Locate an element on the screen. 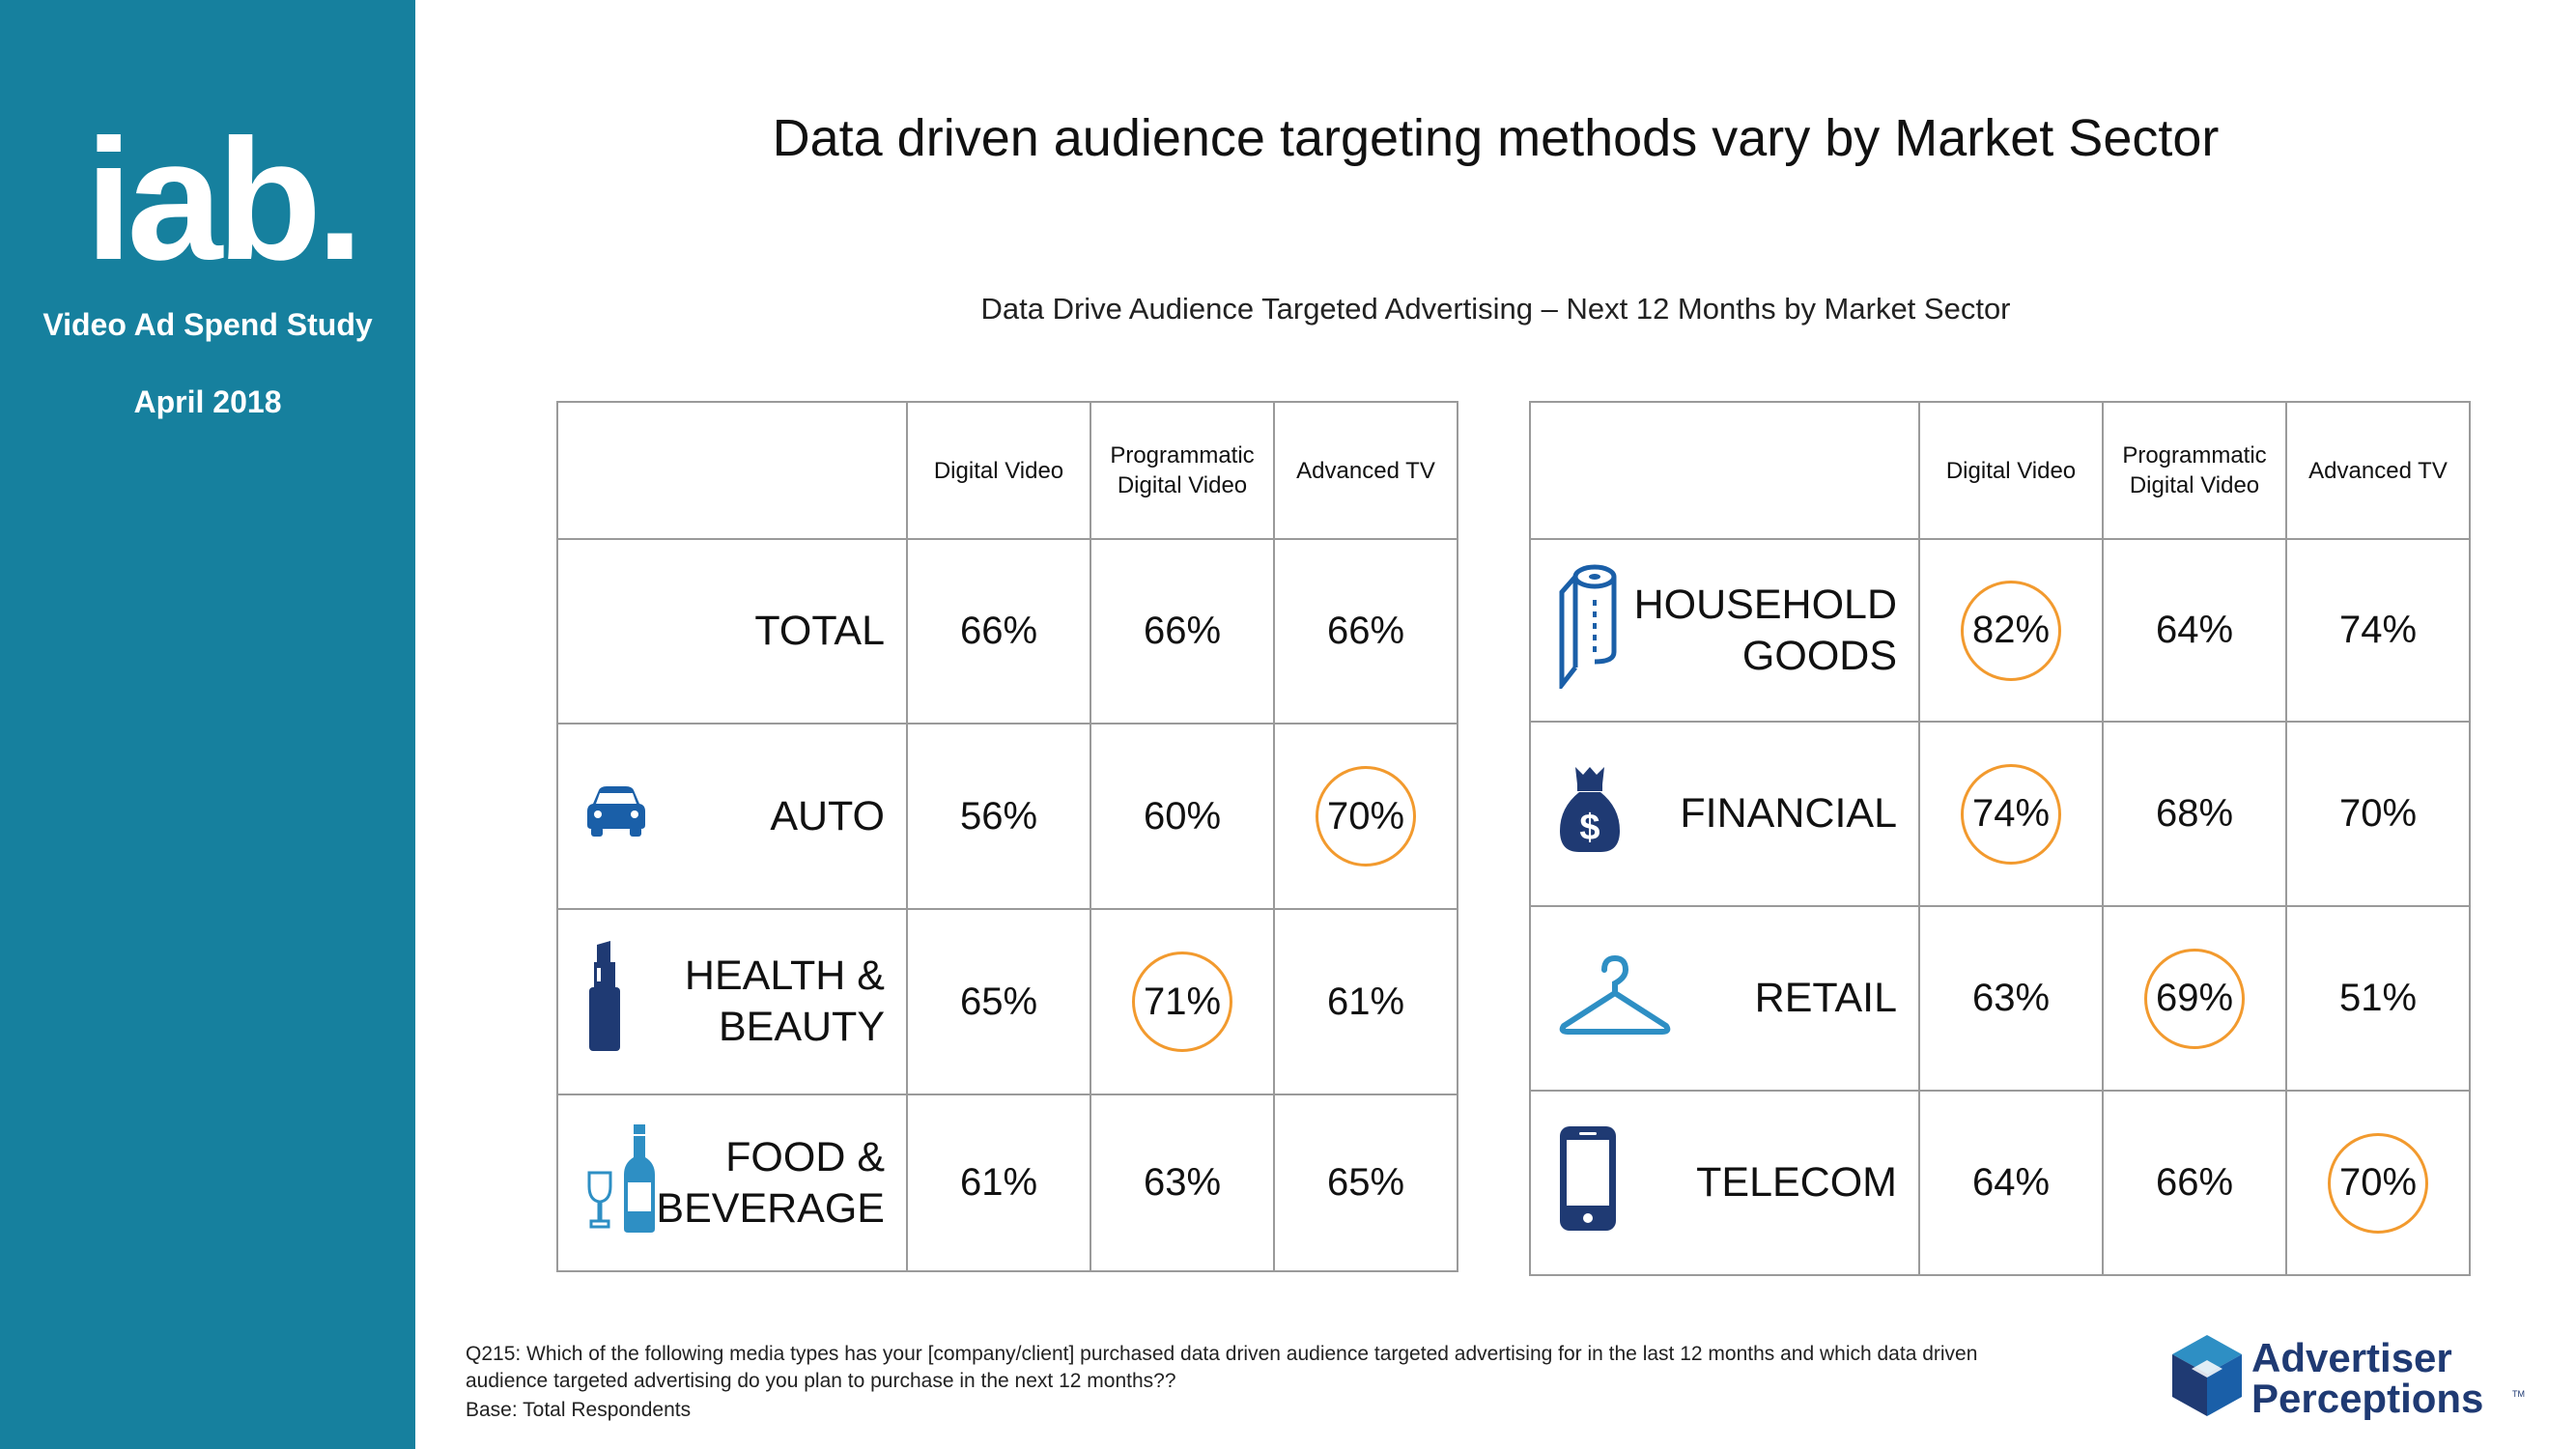 This screenshot has width=2576, height=1449. value-cell: 68% is located at coordinates (2194, 814).